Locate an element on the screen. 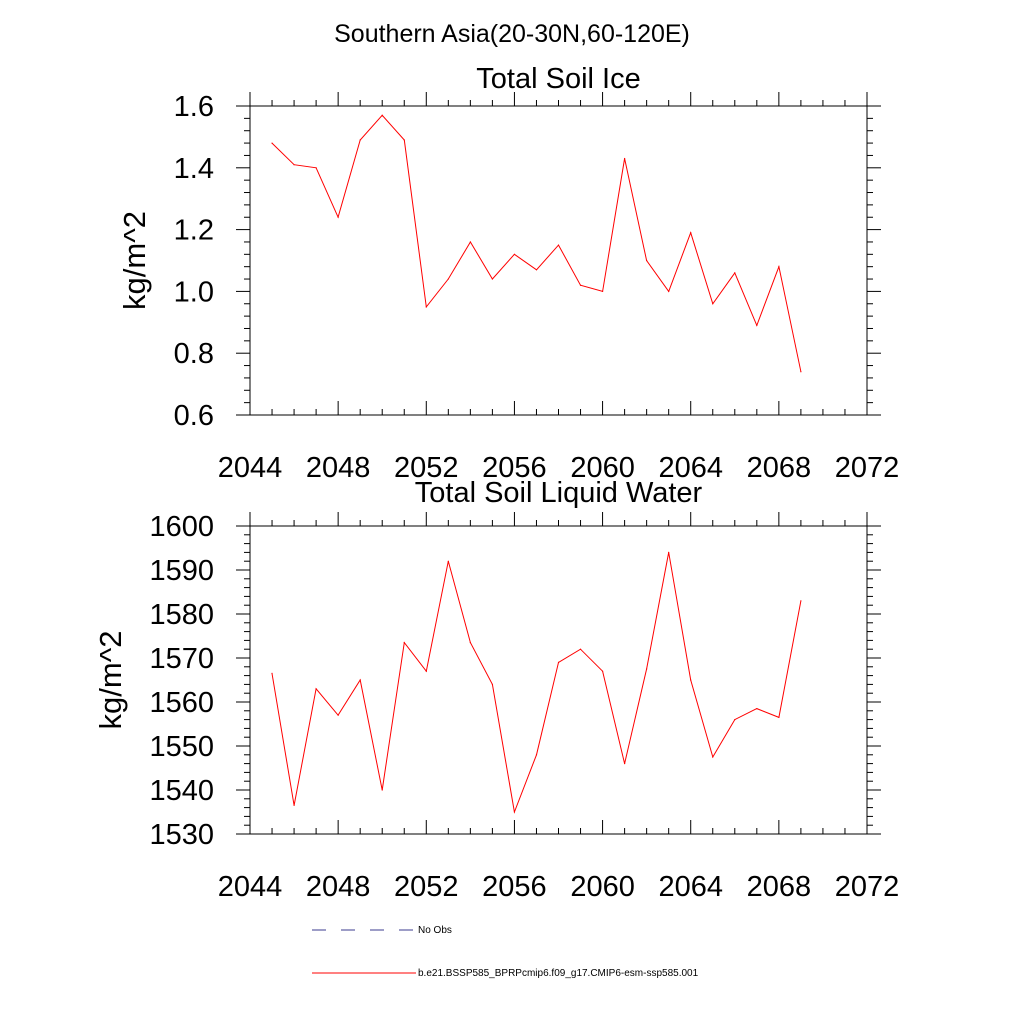  y-tick-label: 0.8 is located at coordinates (194, 354).